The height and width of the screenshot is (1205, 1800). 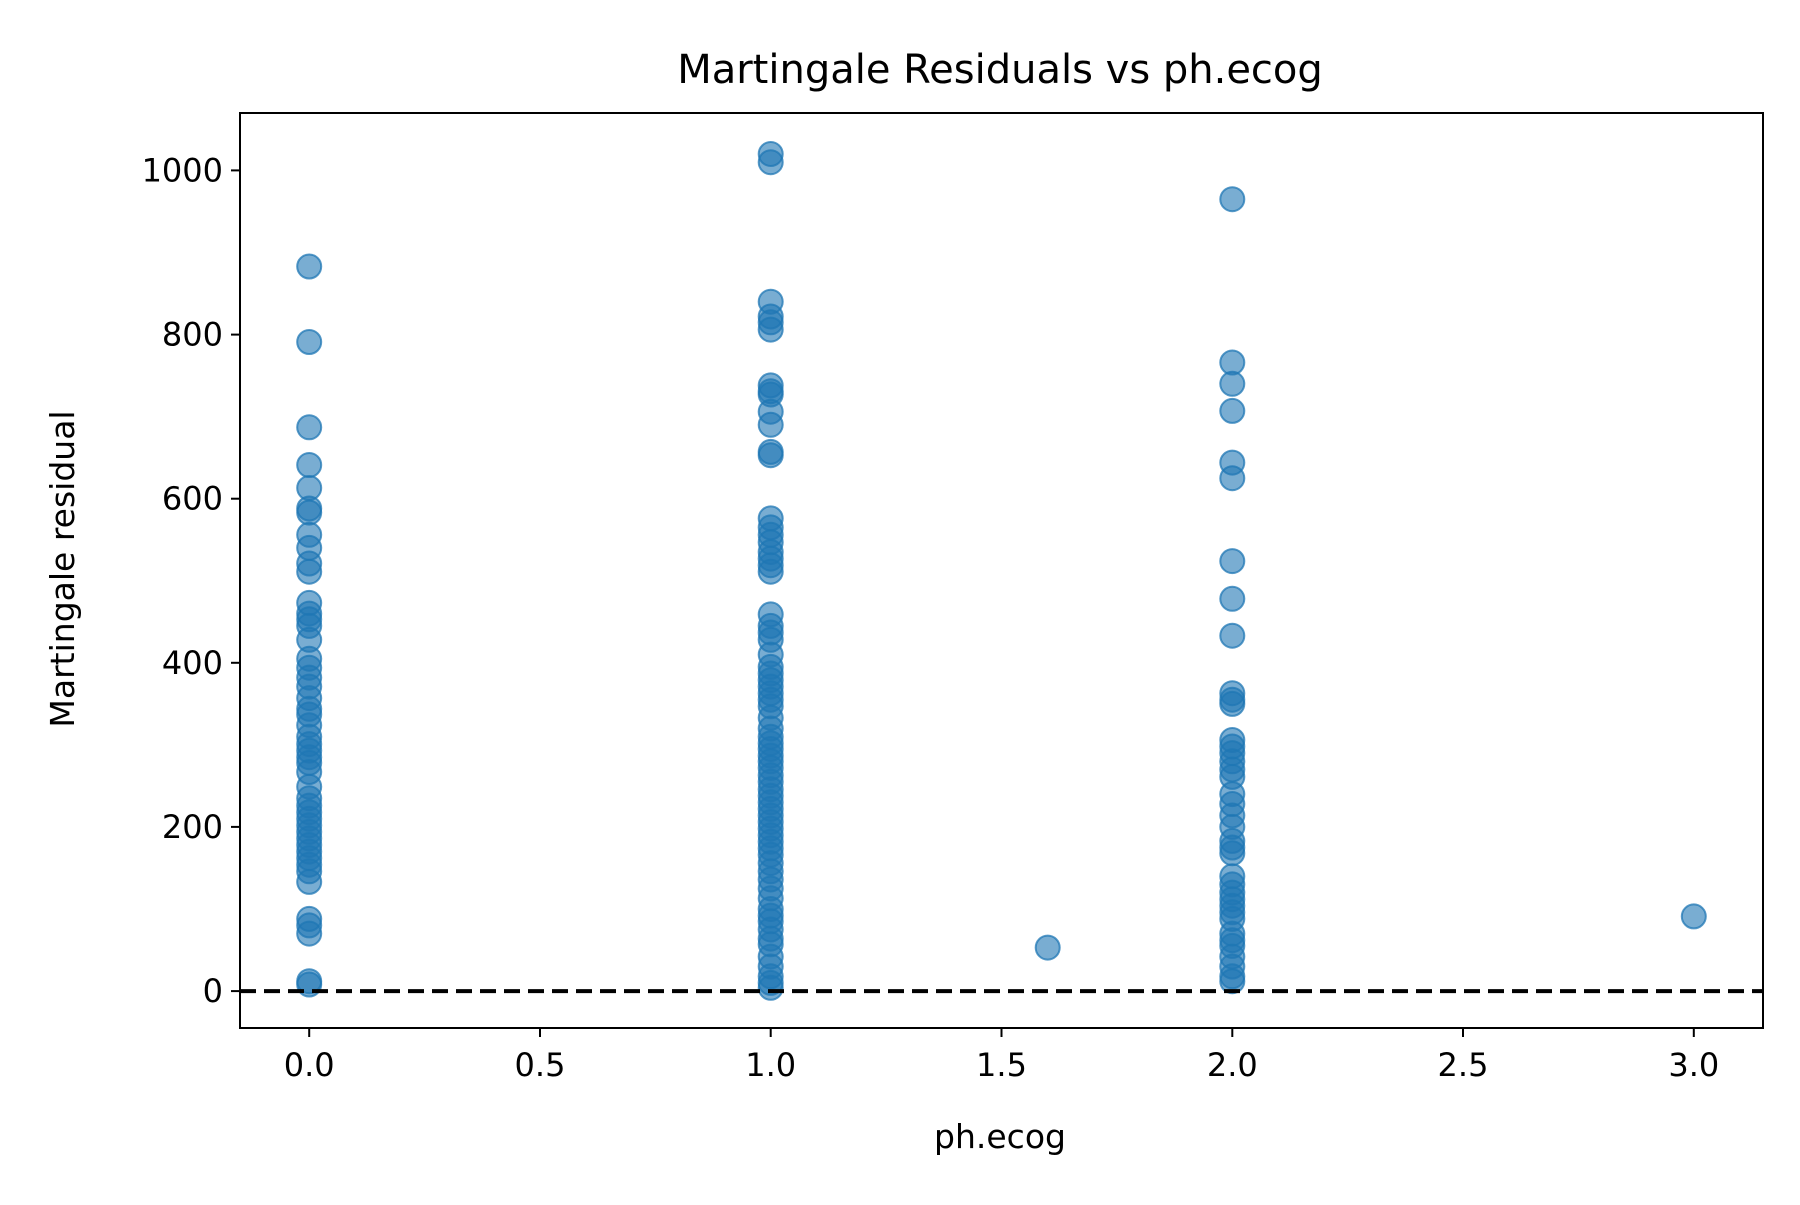 I want to click on x-tick-label: 3.0, so click(x=1693, y=1065).